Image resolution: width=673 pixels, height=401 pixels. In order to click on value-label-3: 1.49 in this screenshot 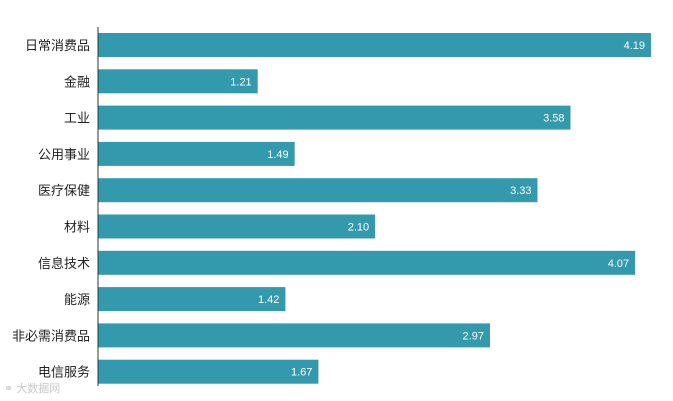, I will do `click(277, 155)`.